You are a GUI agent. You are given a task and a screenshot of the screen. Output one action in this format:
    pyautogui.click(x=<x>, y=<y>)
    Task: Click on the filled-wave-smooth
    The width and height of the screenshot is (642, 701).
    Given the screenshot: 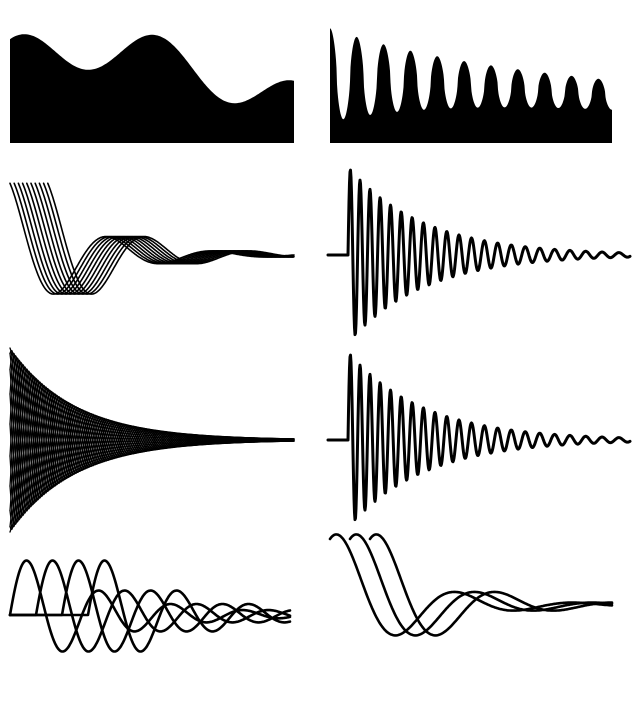 What is the action you would take?
    pyautogui.click(x=152, y=89)
    